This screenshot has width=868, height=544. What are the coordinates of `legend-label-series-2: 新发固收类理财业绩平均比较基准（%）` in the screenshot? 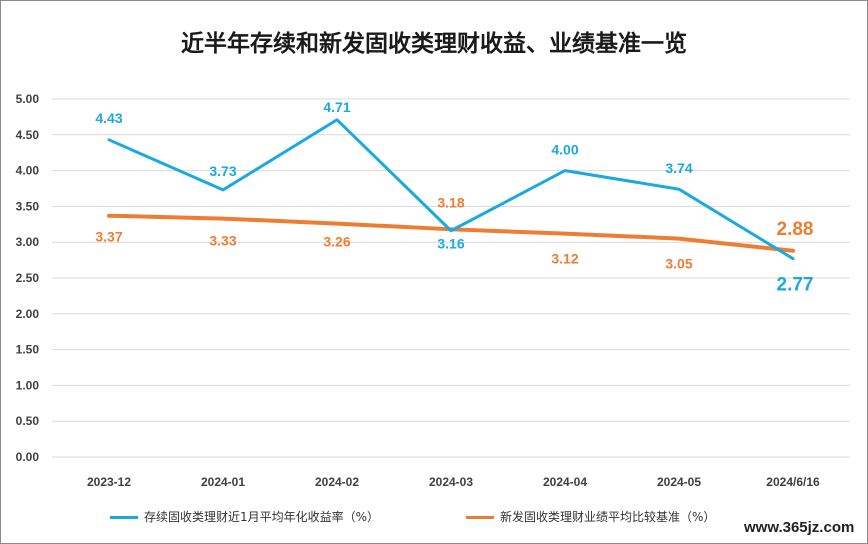 It's located at (608, 517).